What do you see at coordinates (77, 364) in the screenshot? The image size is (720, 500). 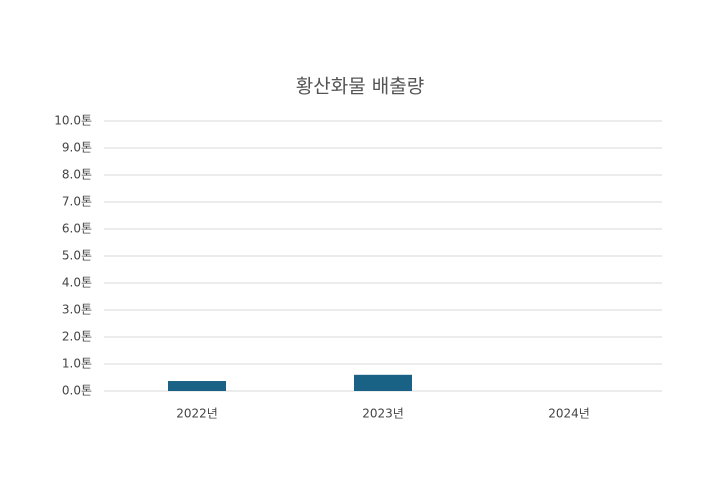 I see `y-tick-label: 1.0톤` at bounding box center [77, 364].